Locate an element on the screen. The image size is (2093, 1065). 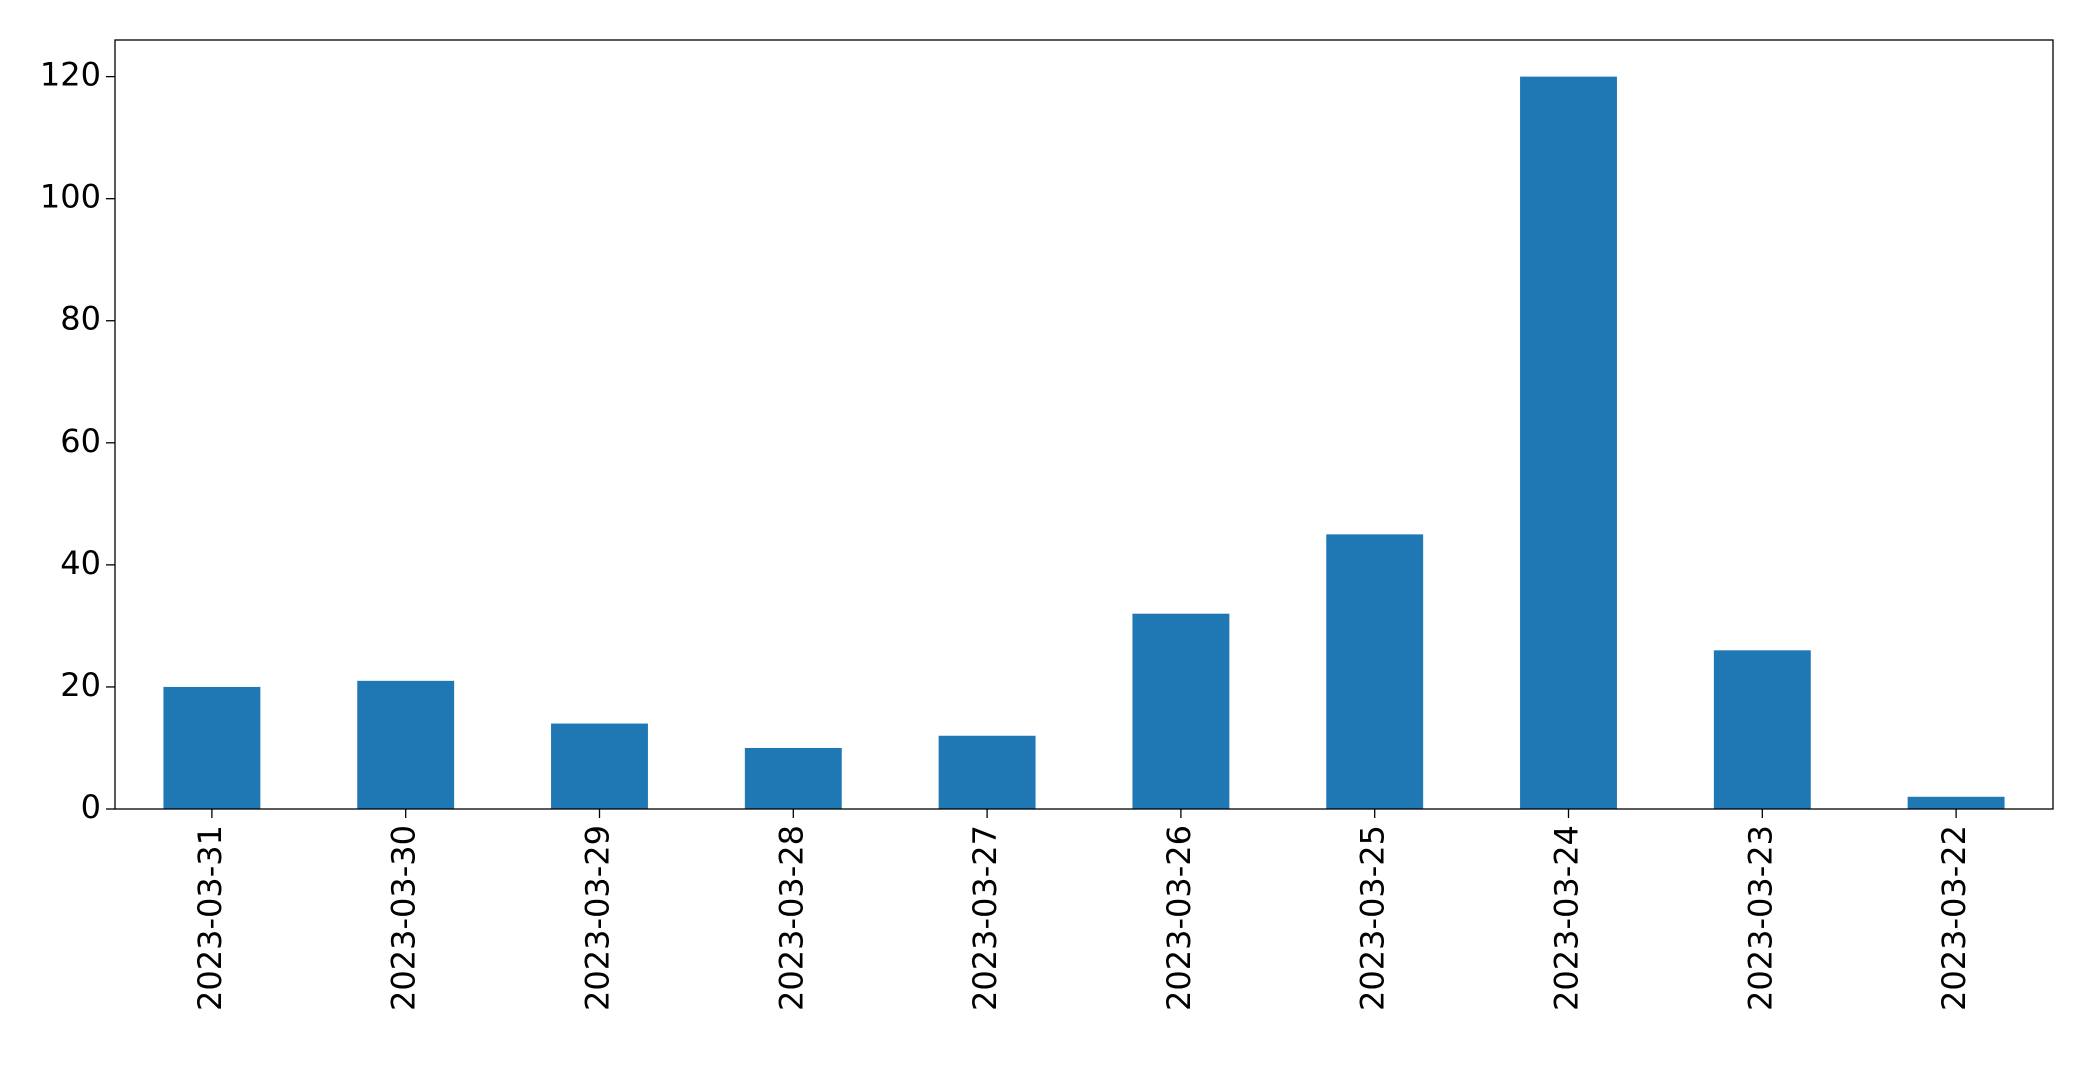
x-tick-label: 2023-03-31 is located at coordinates (210, 918).